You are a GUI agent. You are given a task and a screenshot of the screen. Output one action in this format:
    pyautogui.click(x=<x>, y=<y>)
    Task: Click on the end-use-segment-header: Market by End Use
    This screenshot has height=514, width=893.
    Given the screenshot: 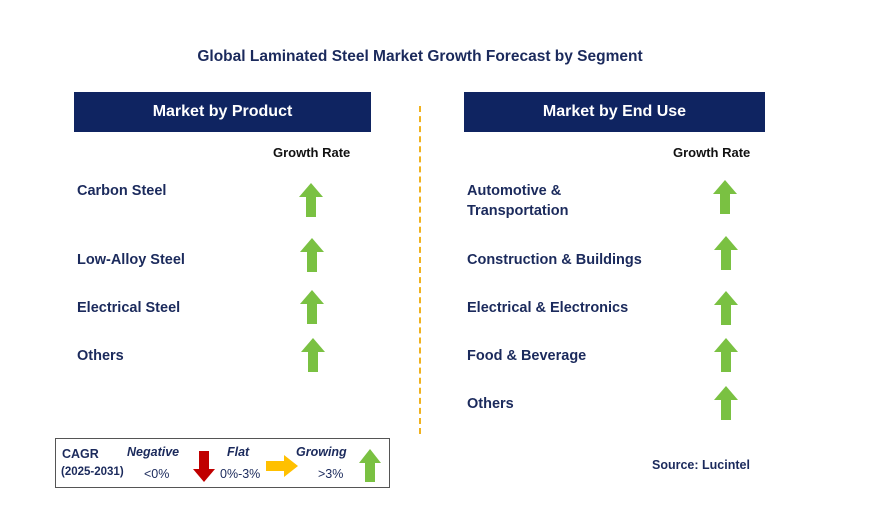 What is the action you would take?
    pyautogui.click(x=614, y=112)
    